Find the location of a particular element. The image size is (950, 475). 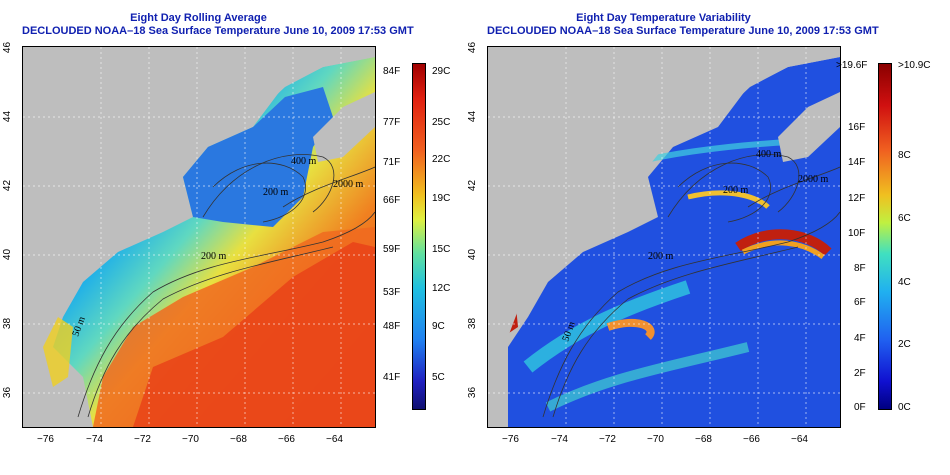

colorbar-f-label: 12F is located at coordinates (857, 198).